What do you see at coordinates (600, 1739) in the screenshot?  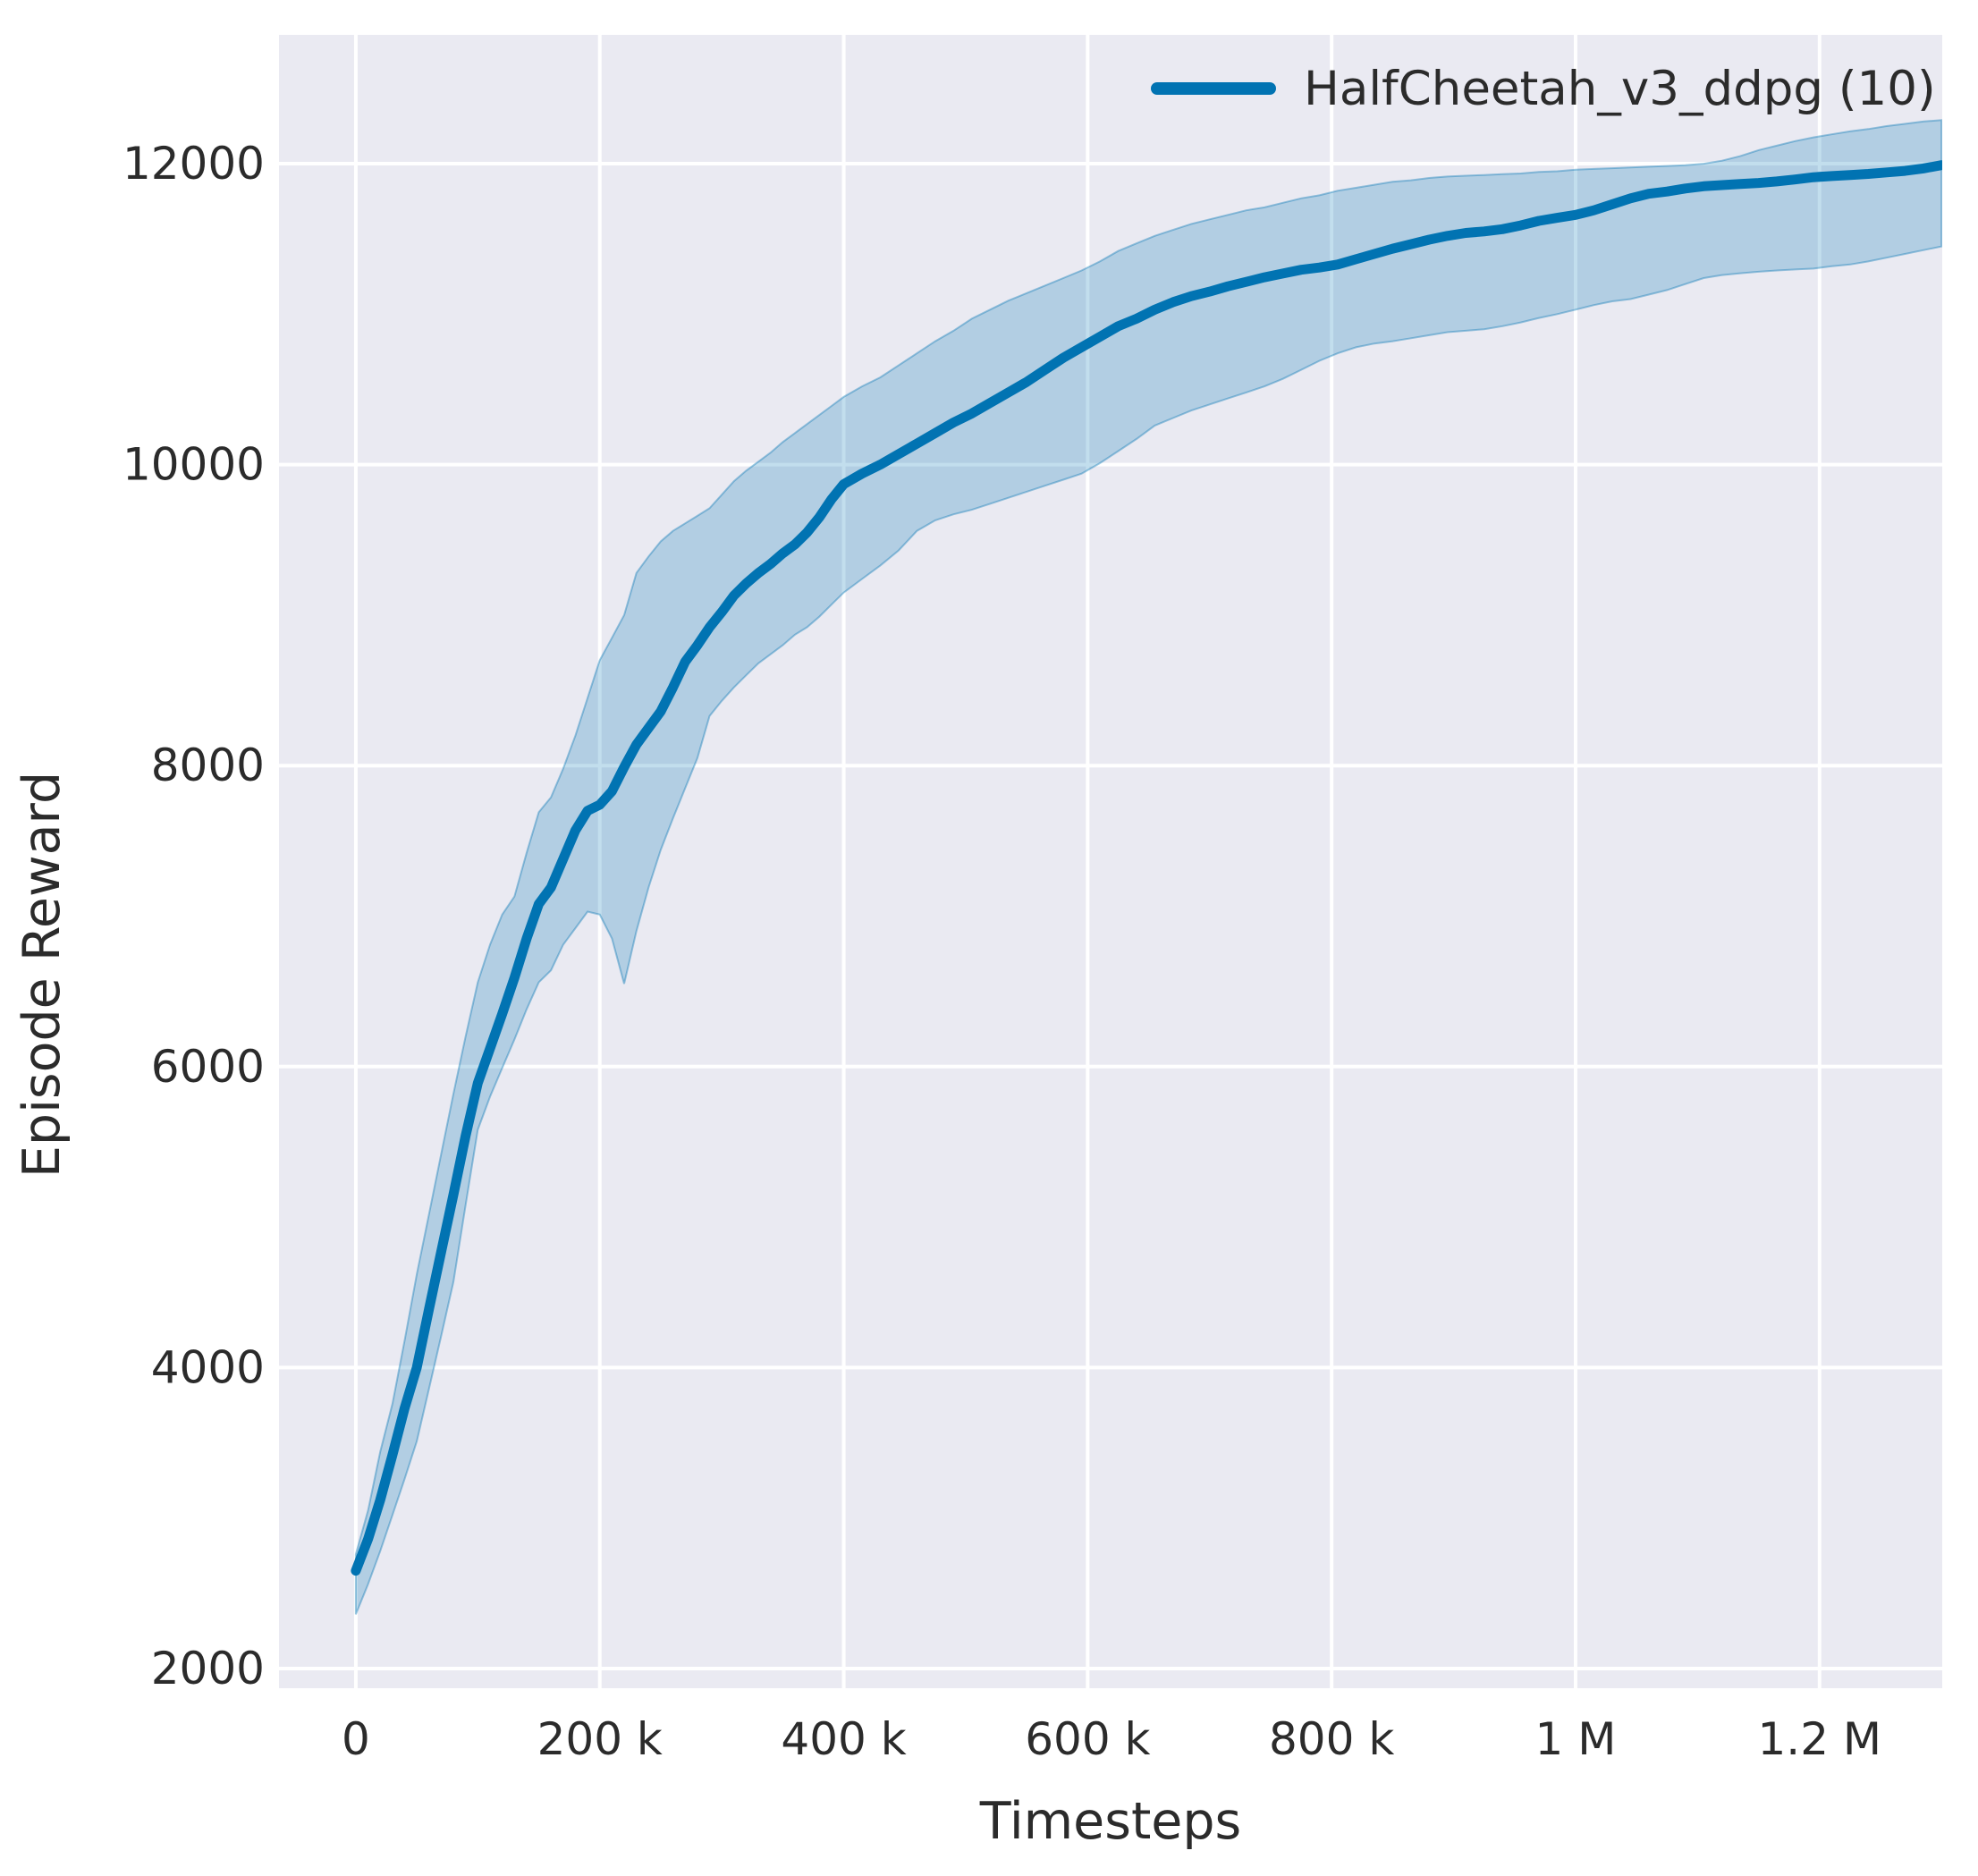 I see `x-tick-label: 200 k` at bounding box center [600, 1739].